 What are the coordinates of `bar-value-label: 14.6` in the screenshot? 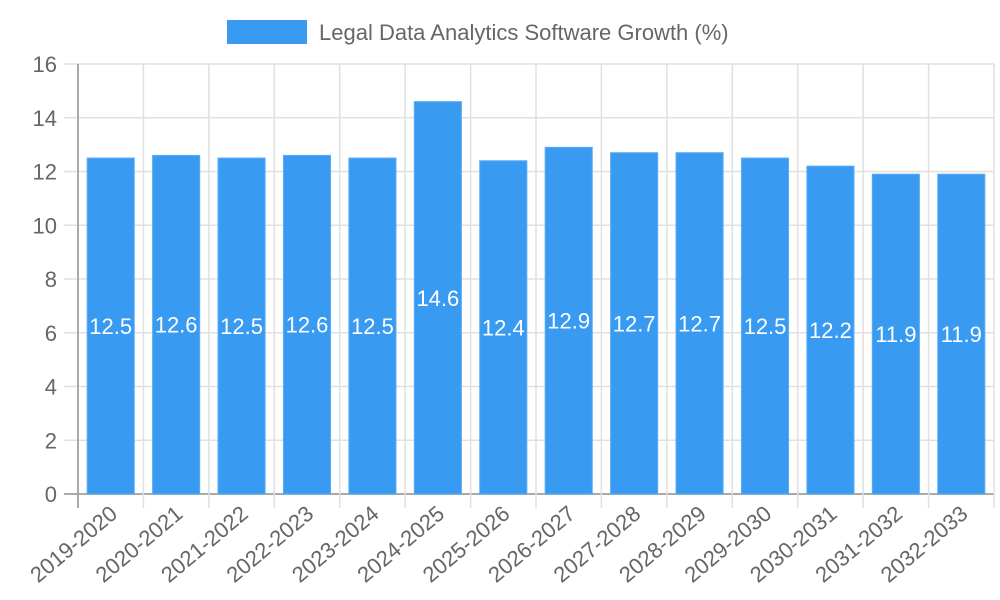 It's located at (437, 298).